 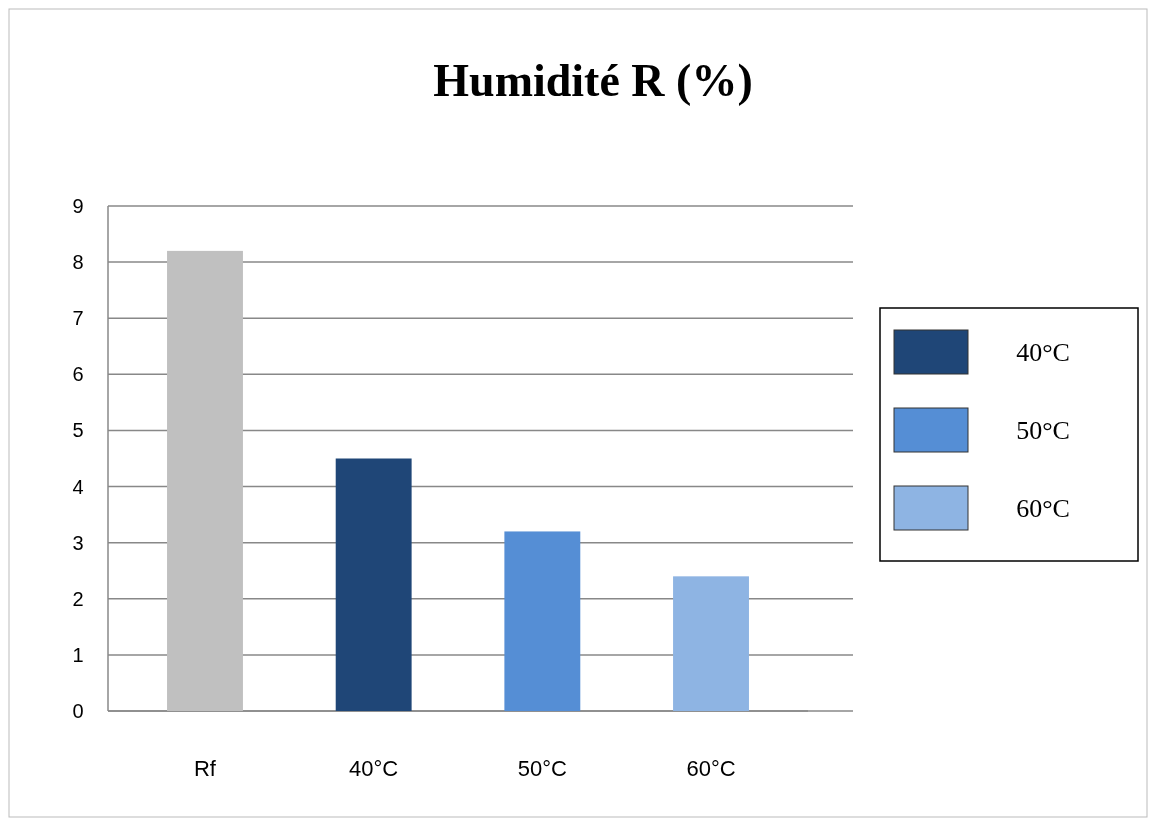 I want to click on y-tick-label: 8, so click(x=78, y=262).